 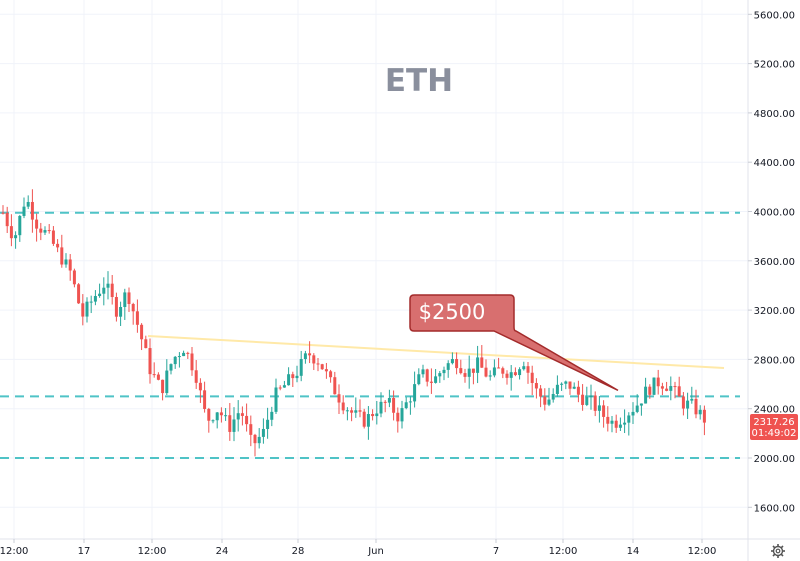 What do you see at coordinates (298, 551) in the screenshot?
I see `x-tick-label: 28` at bounding box center [298, 551].